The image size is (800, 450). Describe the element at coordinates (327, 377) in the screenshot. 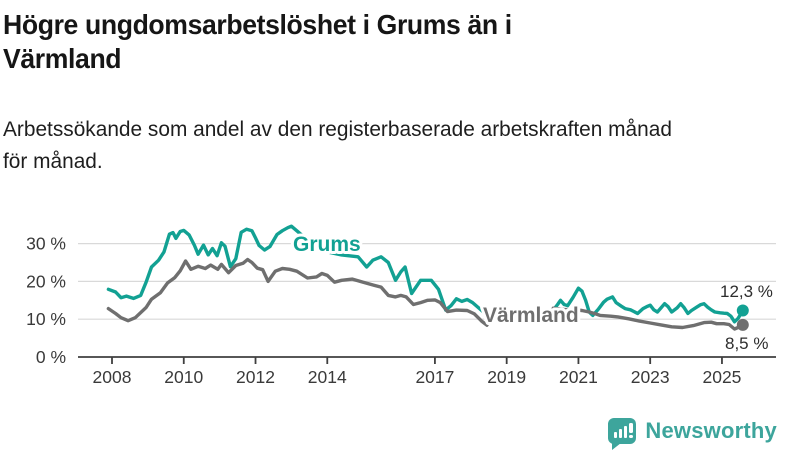

I see `x-tick-label-2014: 2014` at that location.